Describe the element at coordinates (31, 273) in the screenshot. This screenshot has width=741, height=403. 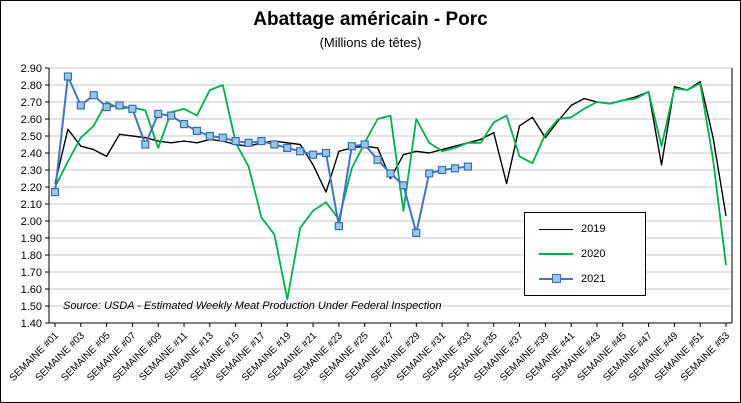
I see `y-tick-label: 1.70` at that location.